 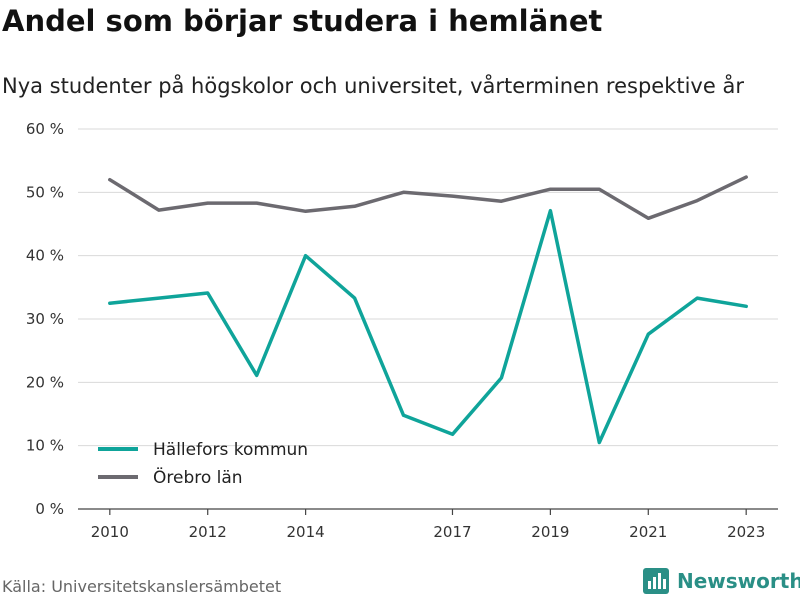 What do you see at coordinates (302, 21) in the screenshot?
I see `chart-title: Andel som börjar studera i hemlänet` at bounding box center [302, 21].